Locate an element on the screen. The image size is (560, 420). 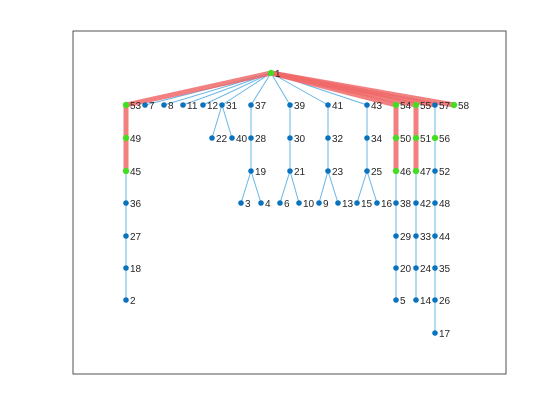
node-label-53: 53 is located at coordinates (136, 106).